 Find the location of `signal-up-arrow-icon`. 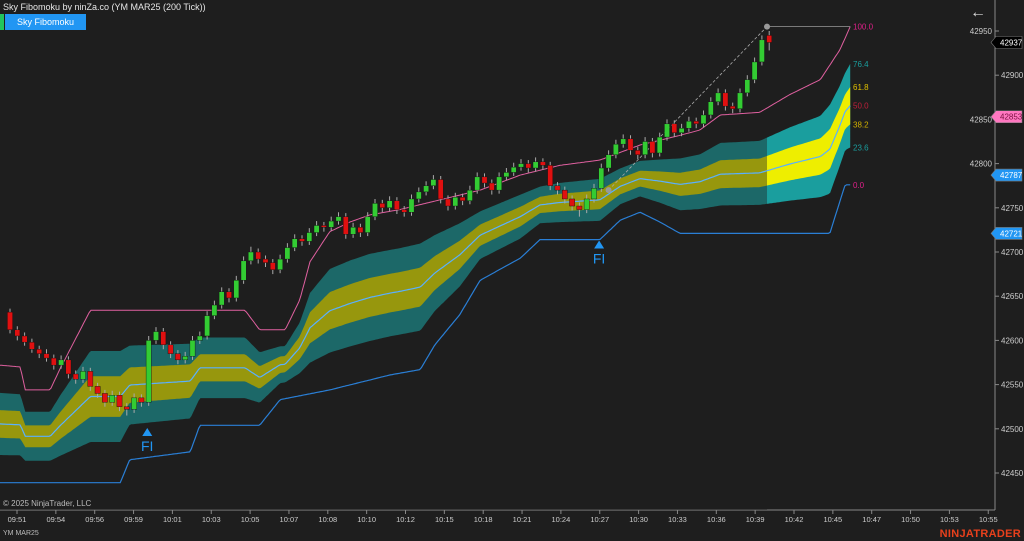

signal-up-arrow-icon is located at coordinates (147, 431).